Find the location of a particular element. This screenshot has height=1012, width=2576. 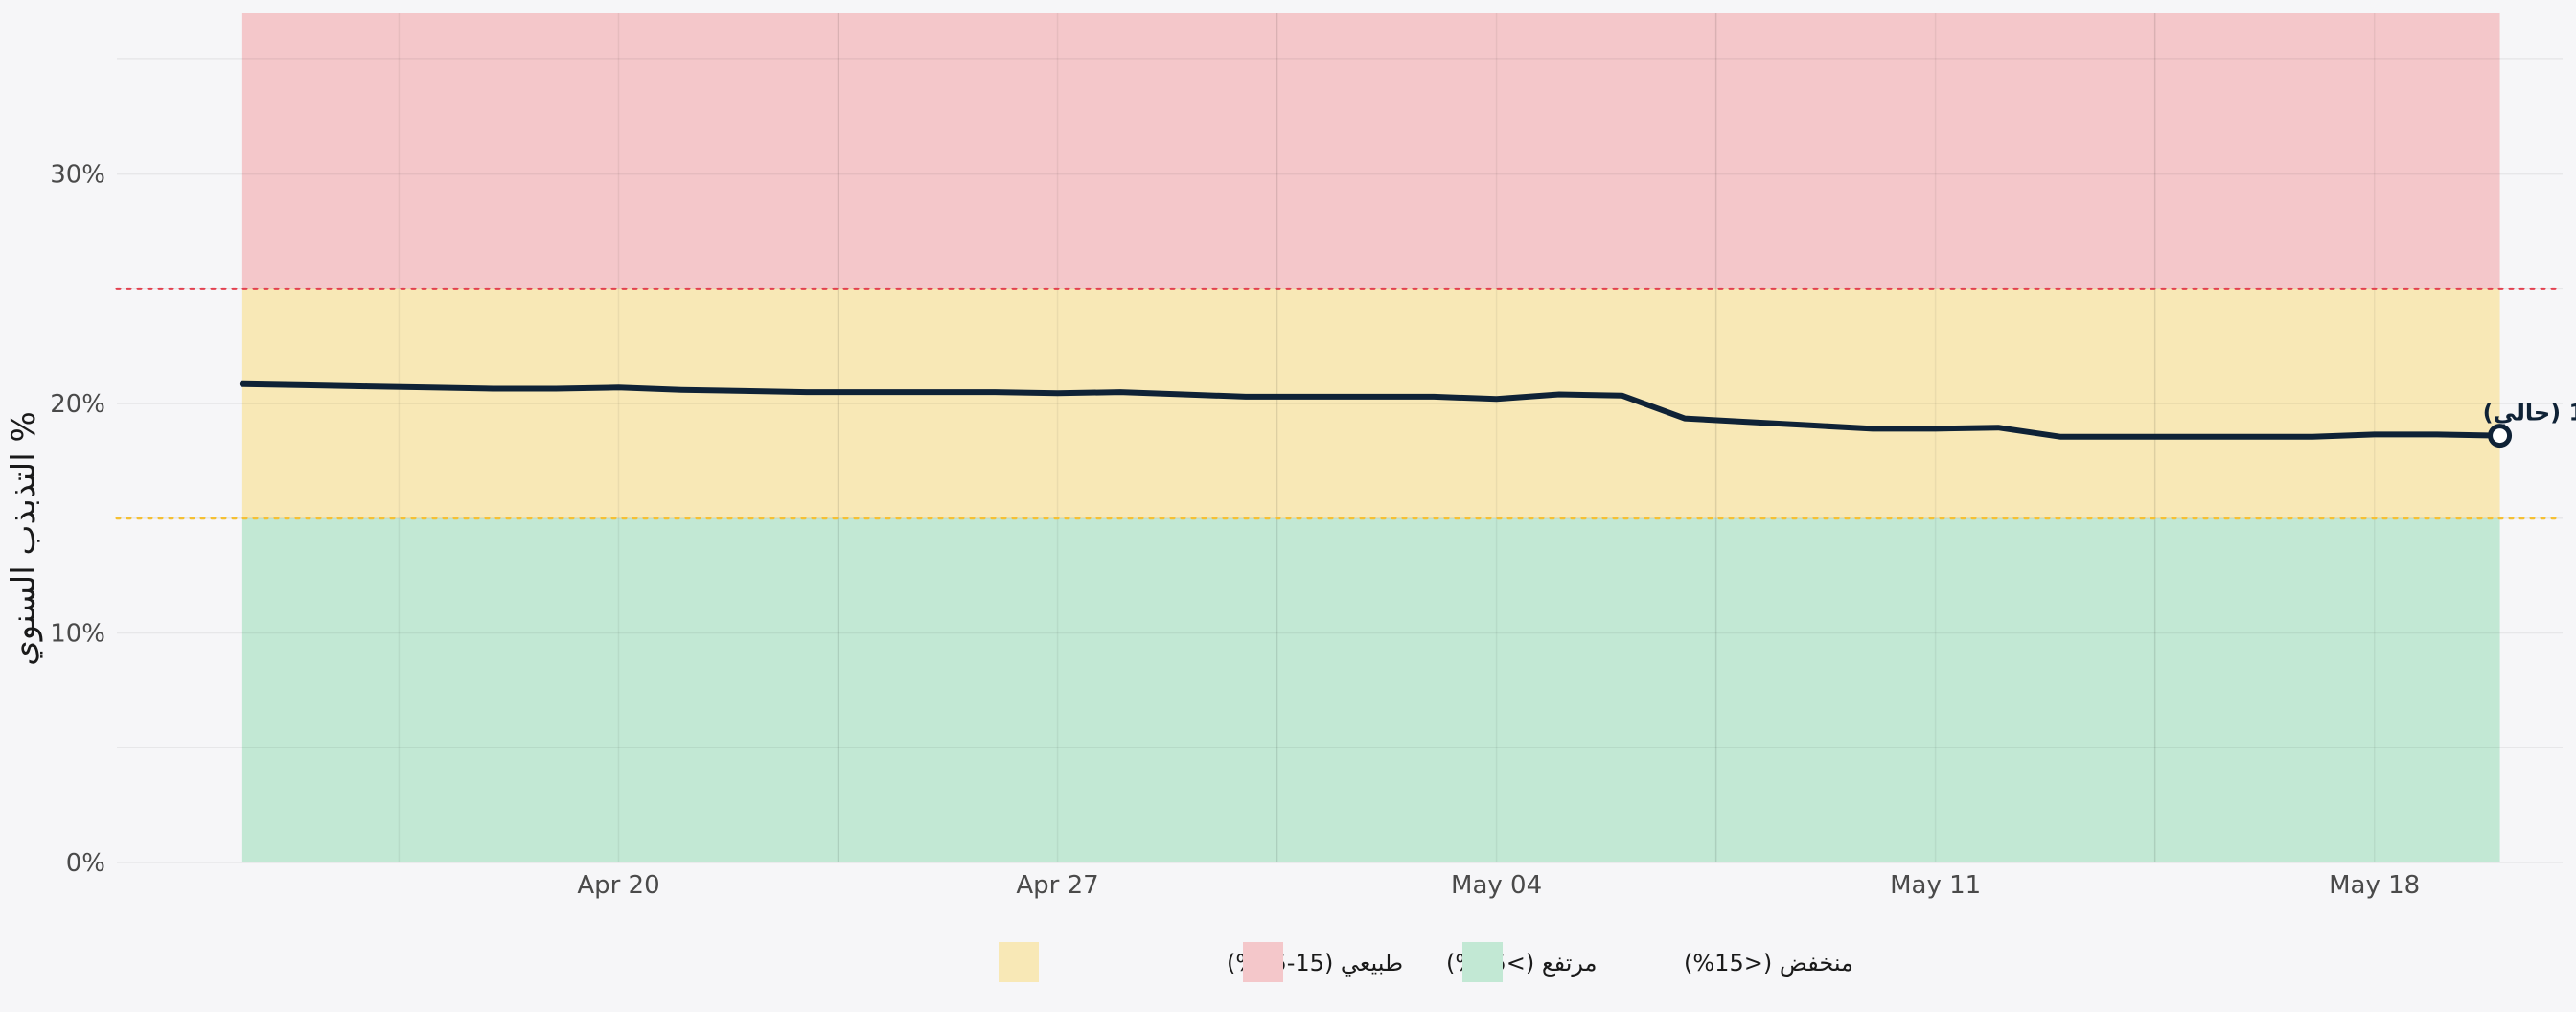

x-tick-label: May 04 is located at coordinates (1496, 885).